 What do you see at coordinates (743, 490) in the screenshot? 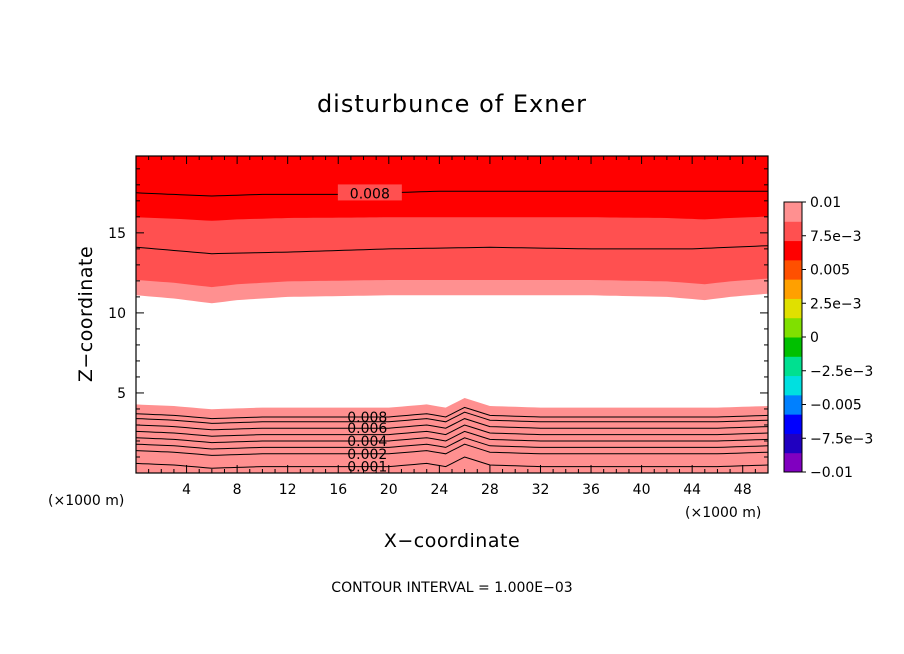
I see `x-tick-label: 48` at bounding box center [743, 490].